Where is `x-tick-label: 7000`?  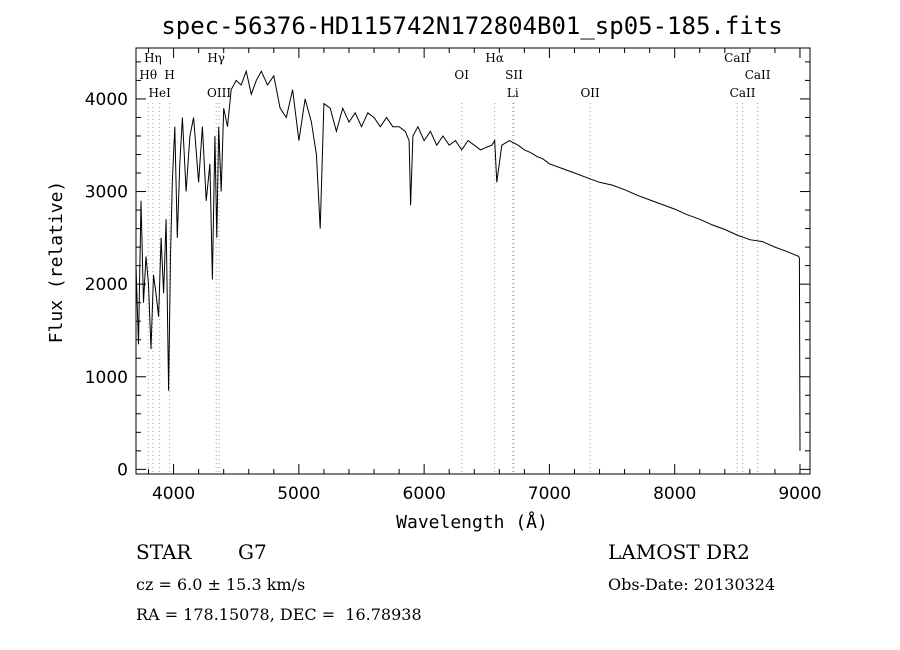 x-tick-label: 7000 is located at coordinates (549, 494).